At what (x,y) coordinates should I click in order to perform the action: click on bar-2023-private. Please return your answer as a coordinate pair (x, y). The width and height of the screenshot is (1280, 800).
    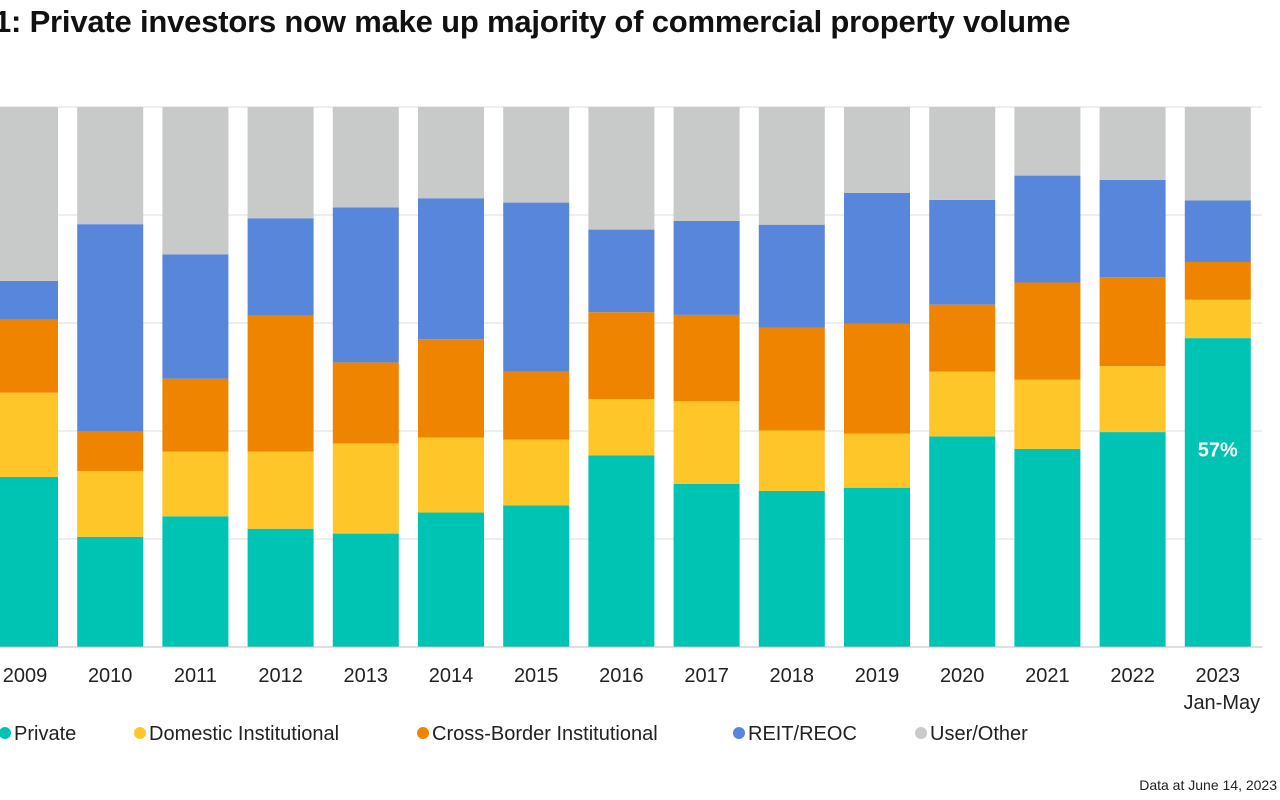
    Looking at the image, I should click on (1217, 492).